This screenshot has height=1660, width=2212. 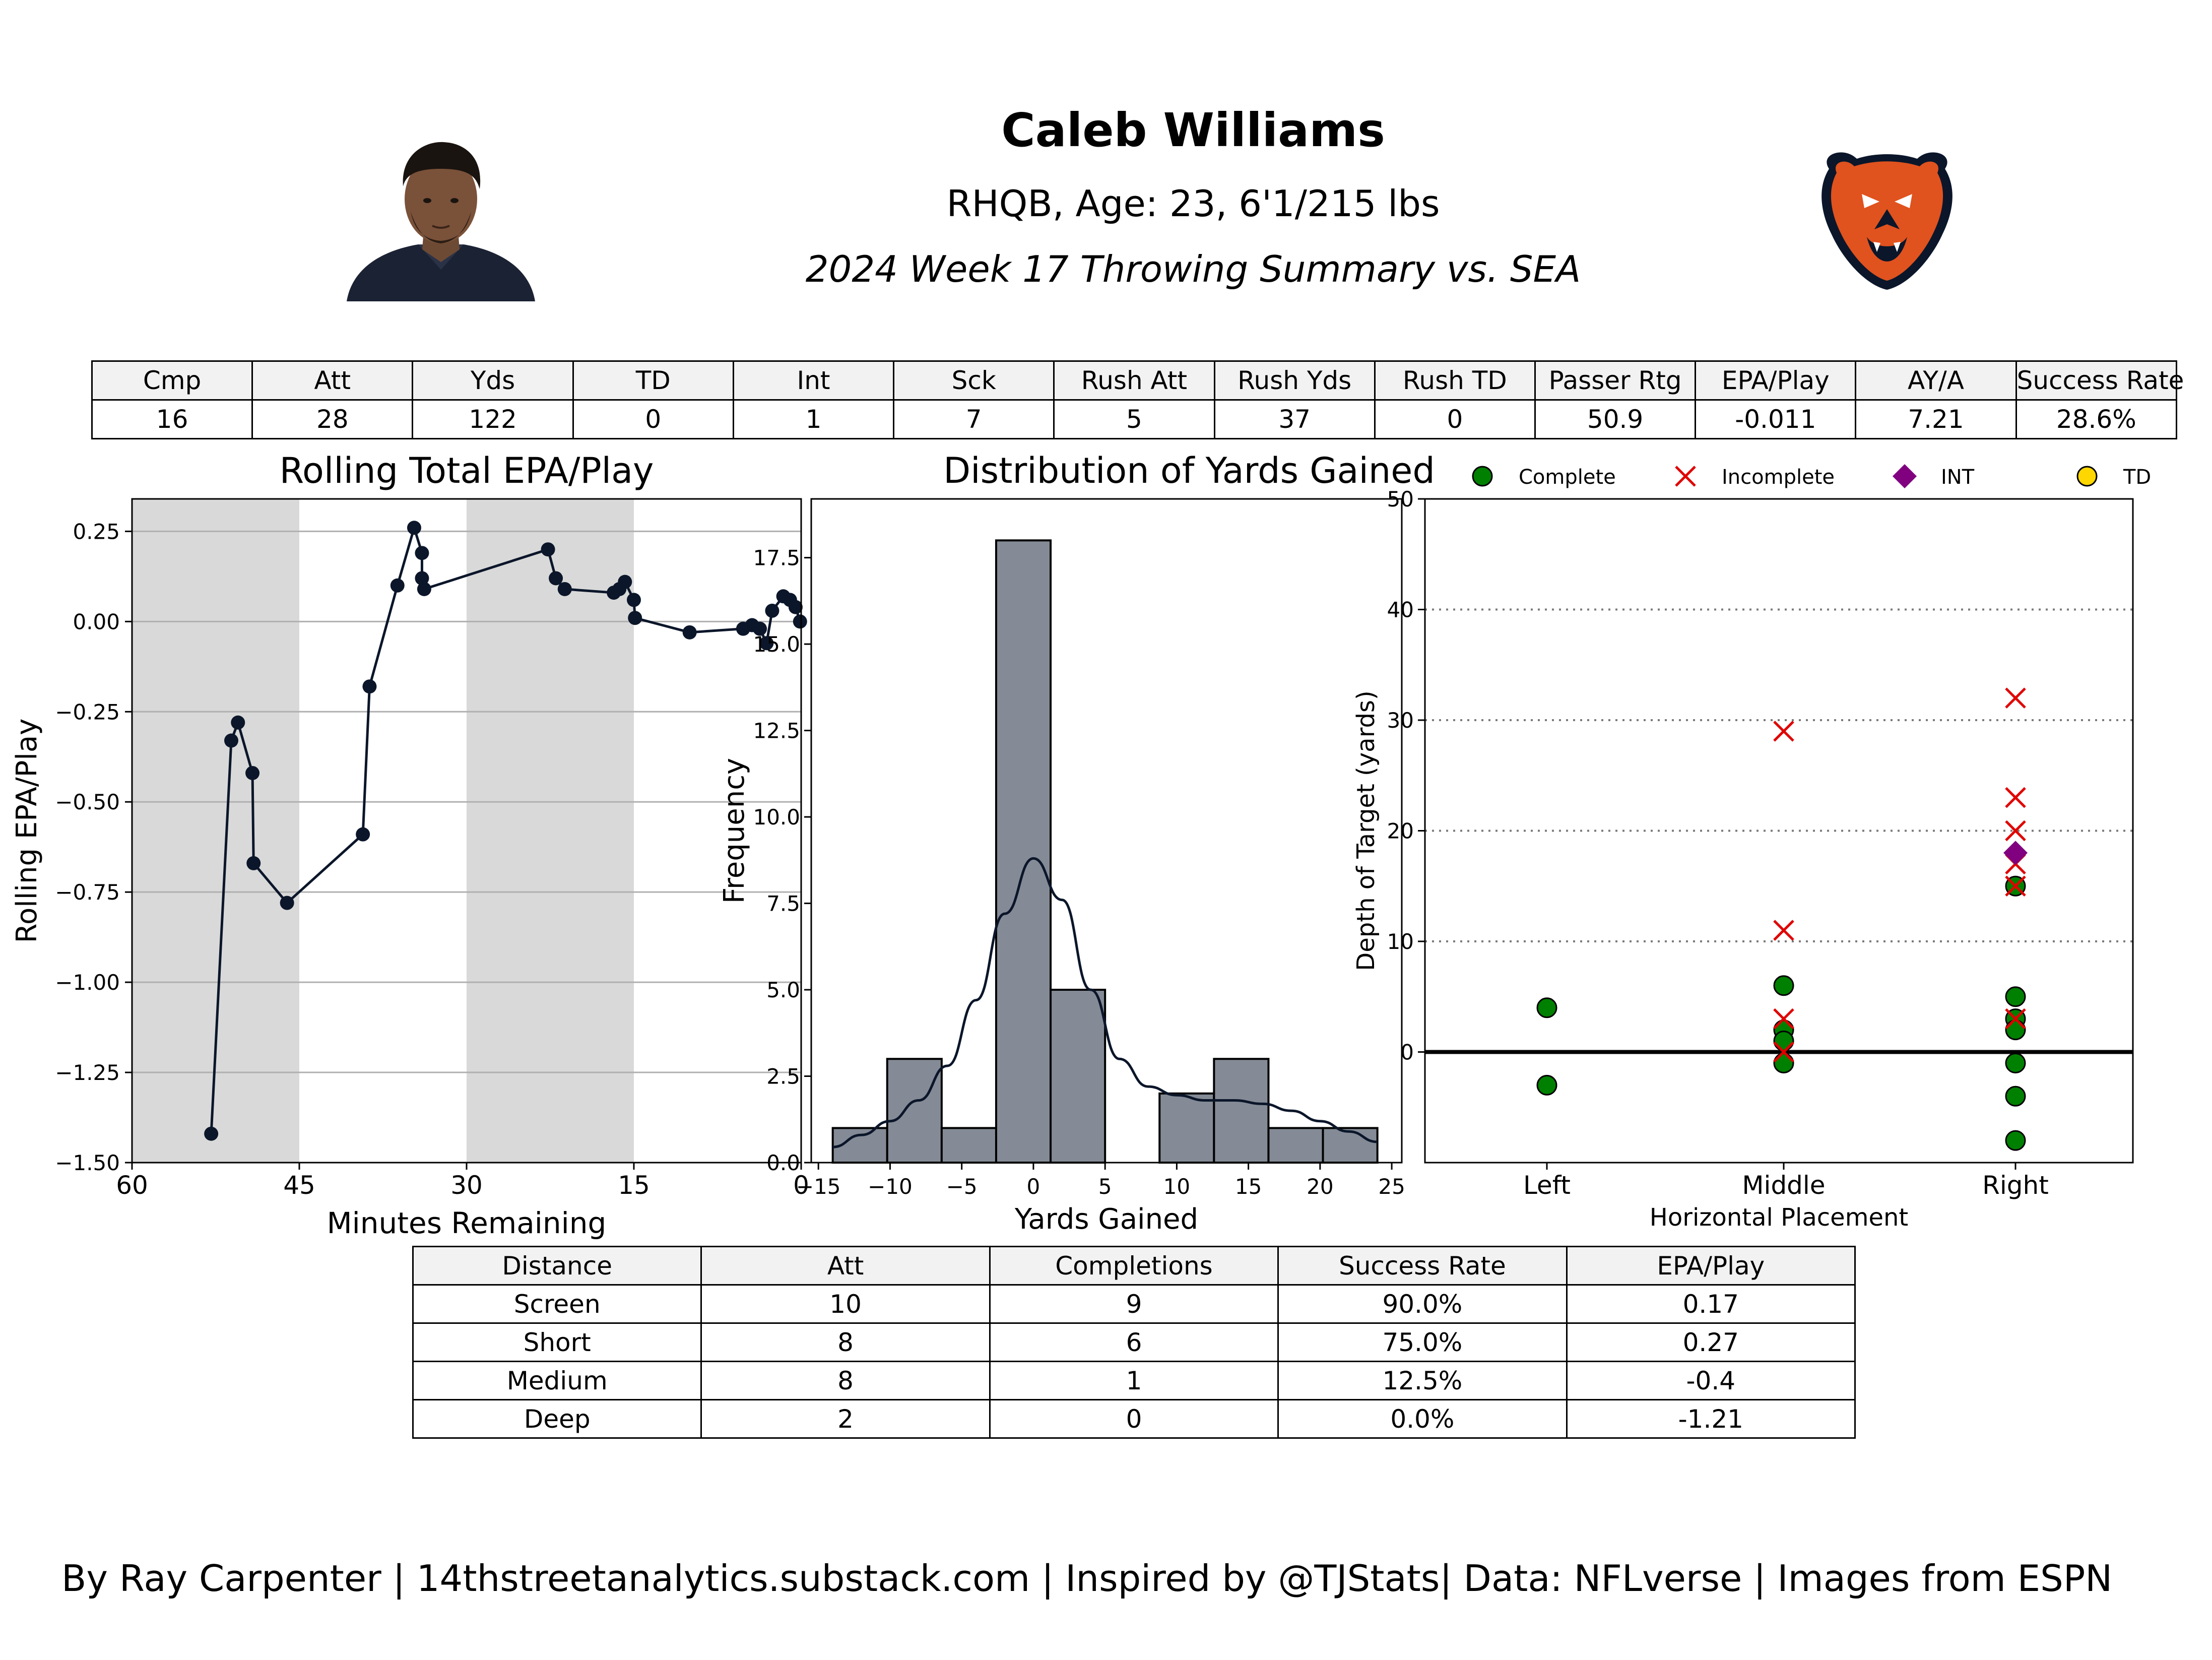 I want to click on legend-marker-complete, so click(x=1482, y=476).